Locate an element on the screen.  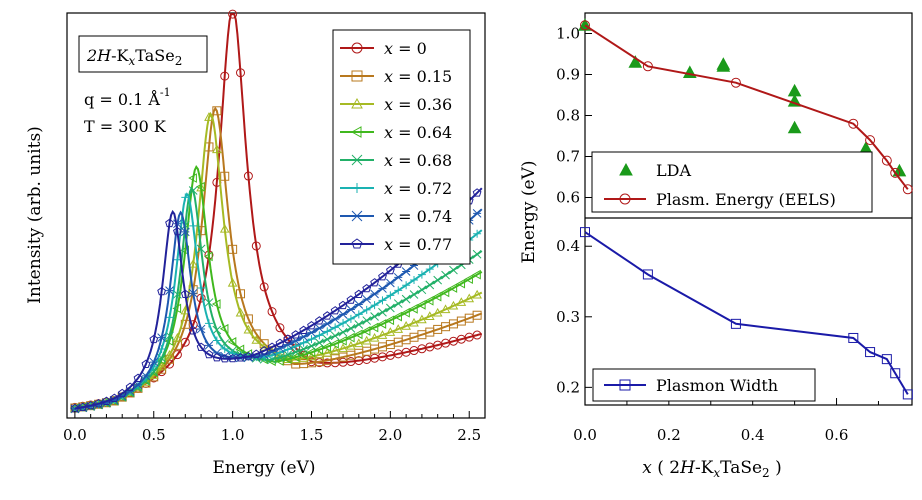
top-series-0-point is located at coordinates (794, 127).